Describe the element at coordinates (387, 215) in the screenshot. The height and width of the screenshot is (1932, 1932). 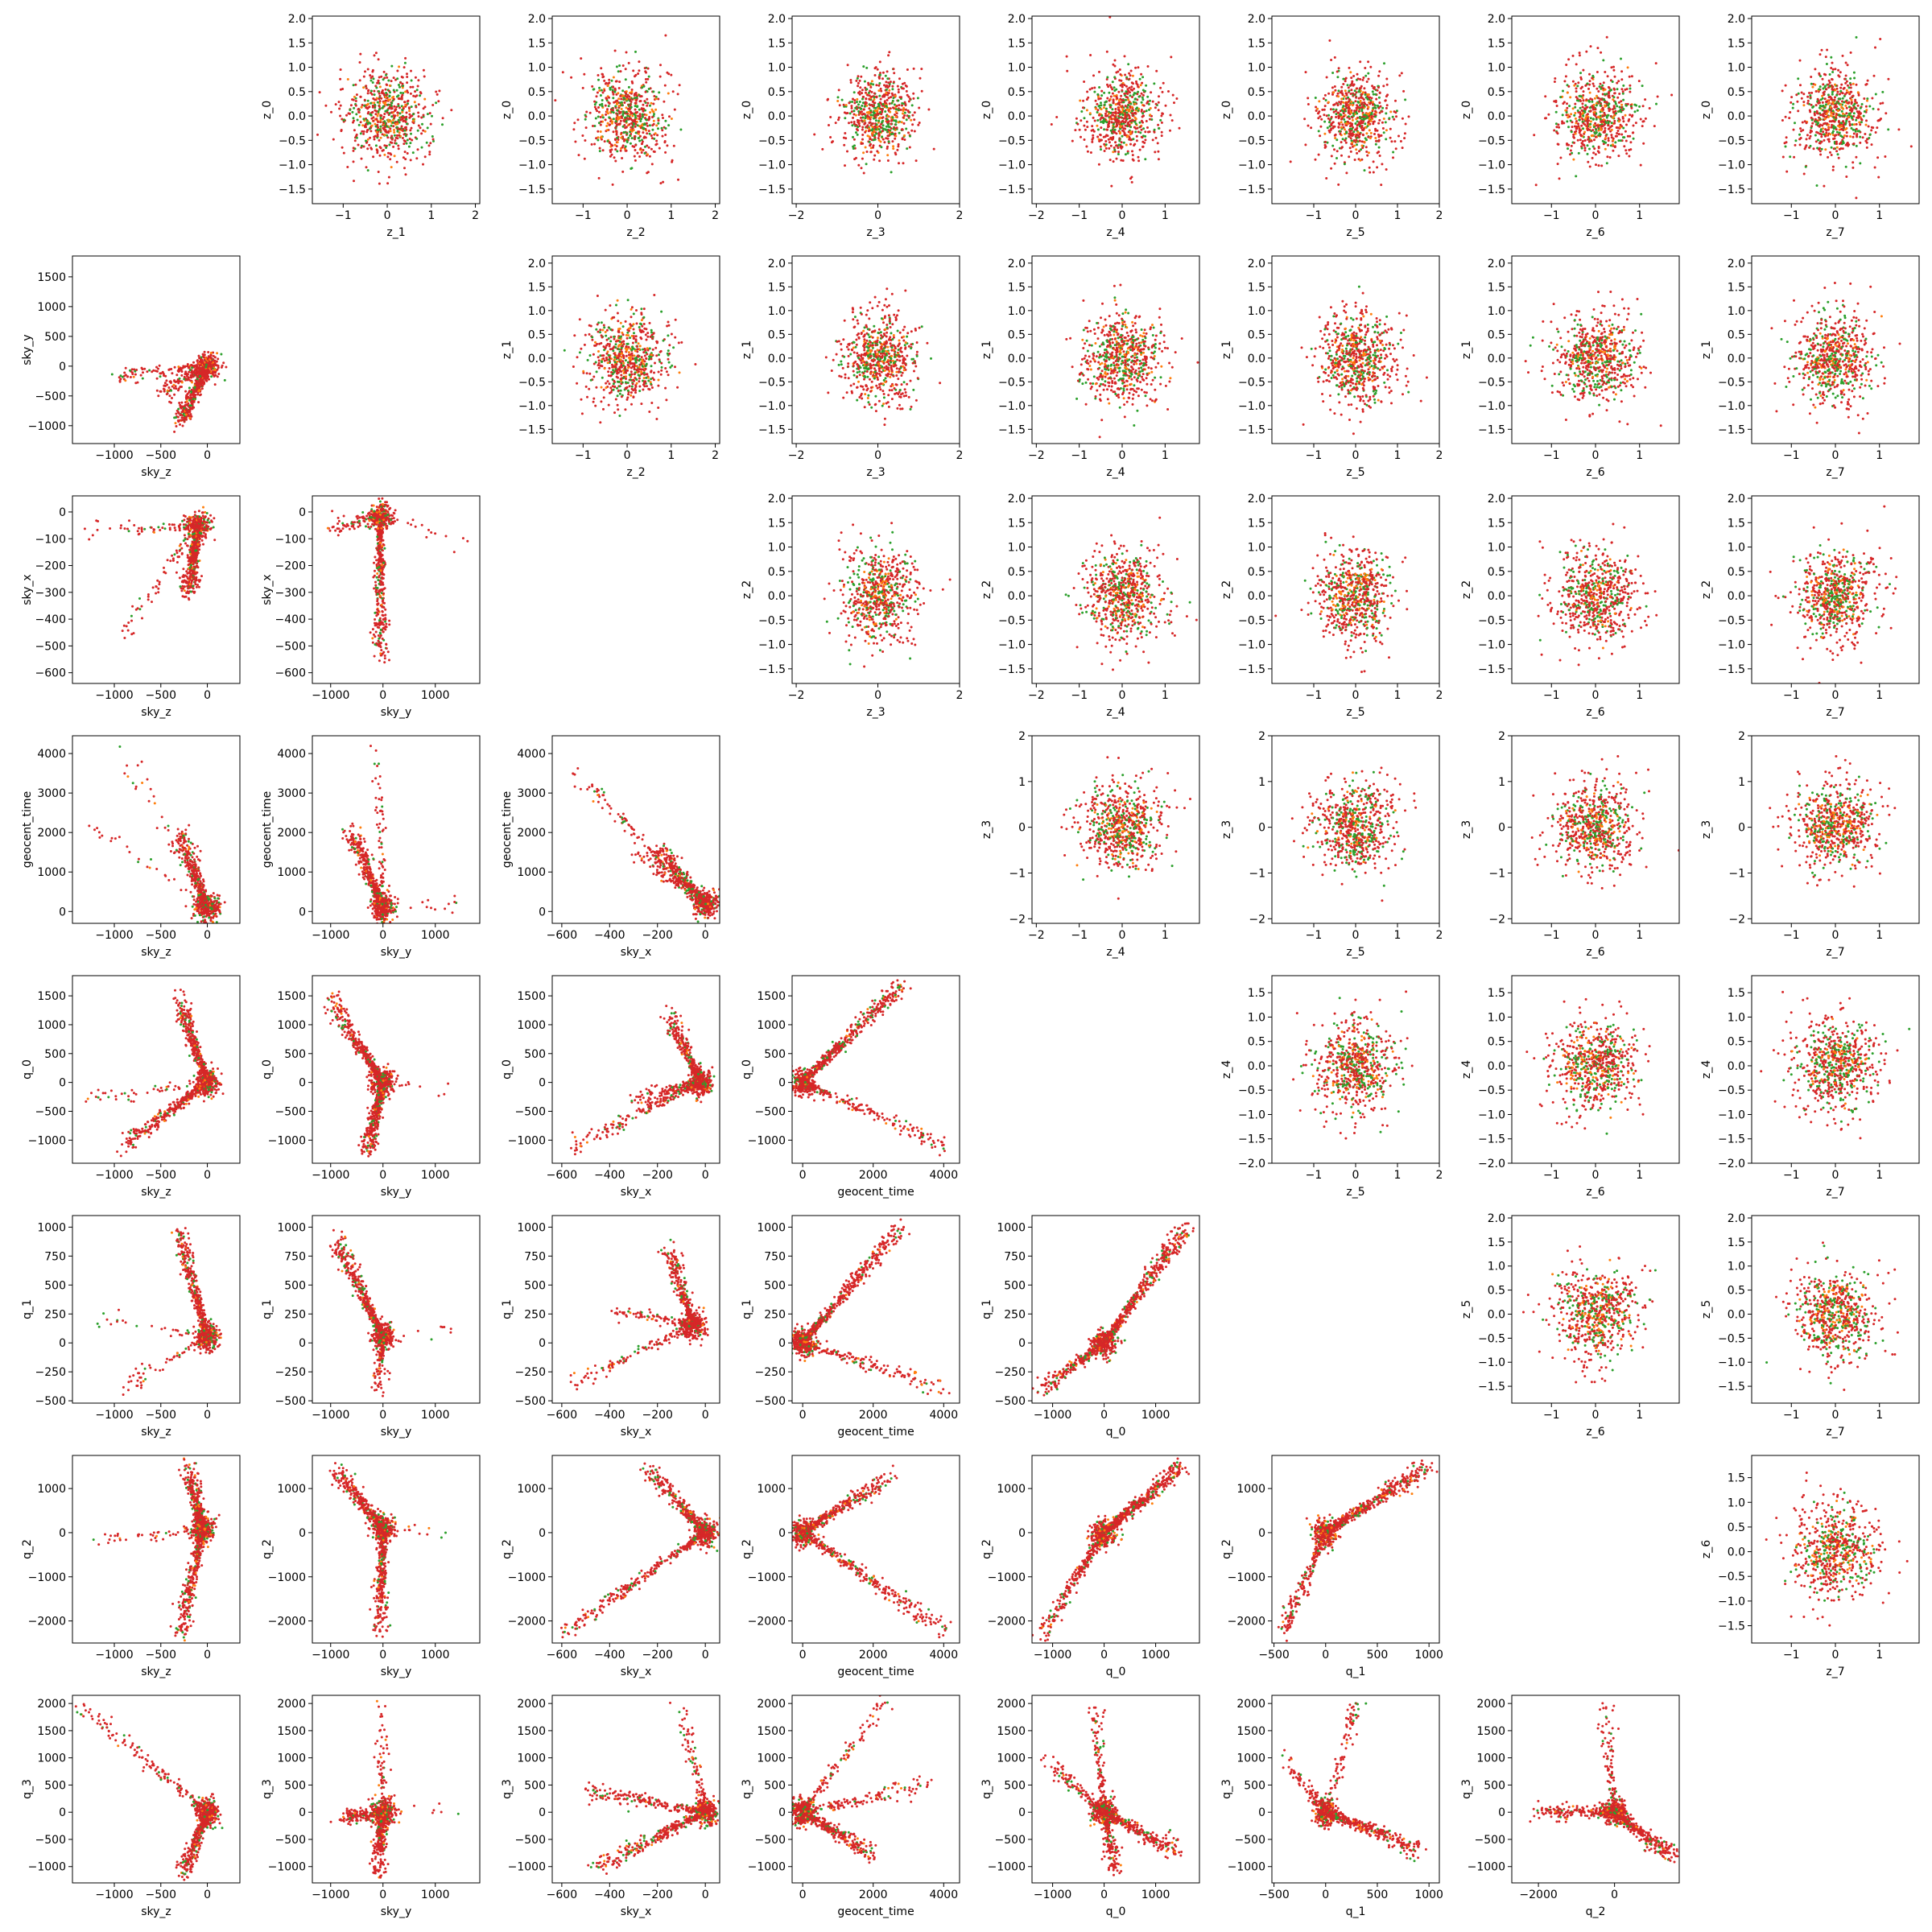
I see `x-tick-label: 0` at that location.